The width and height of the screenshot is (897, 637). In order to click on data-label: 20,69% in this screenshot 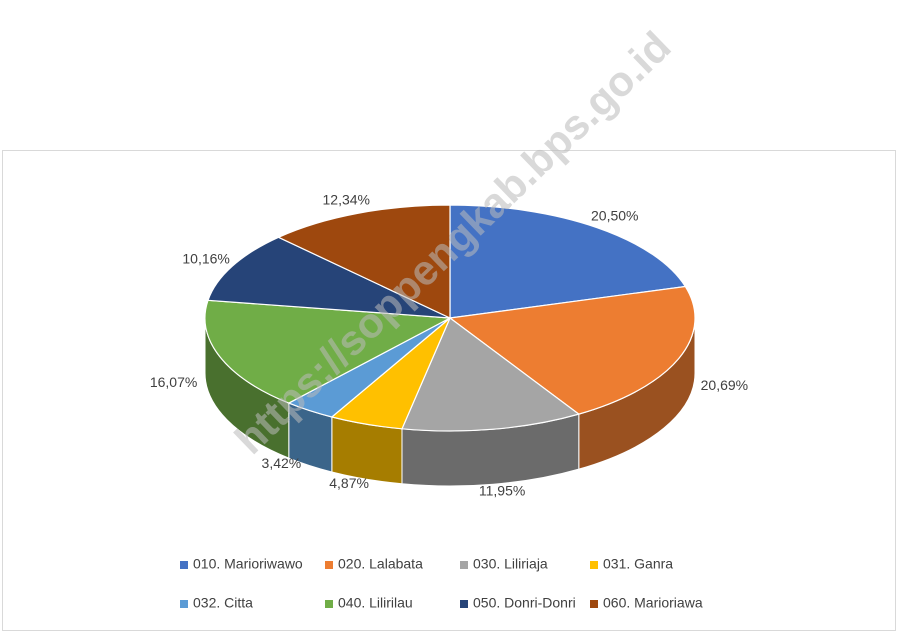, I will do `click(724, 385)`.